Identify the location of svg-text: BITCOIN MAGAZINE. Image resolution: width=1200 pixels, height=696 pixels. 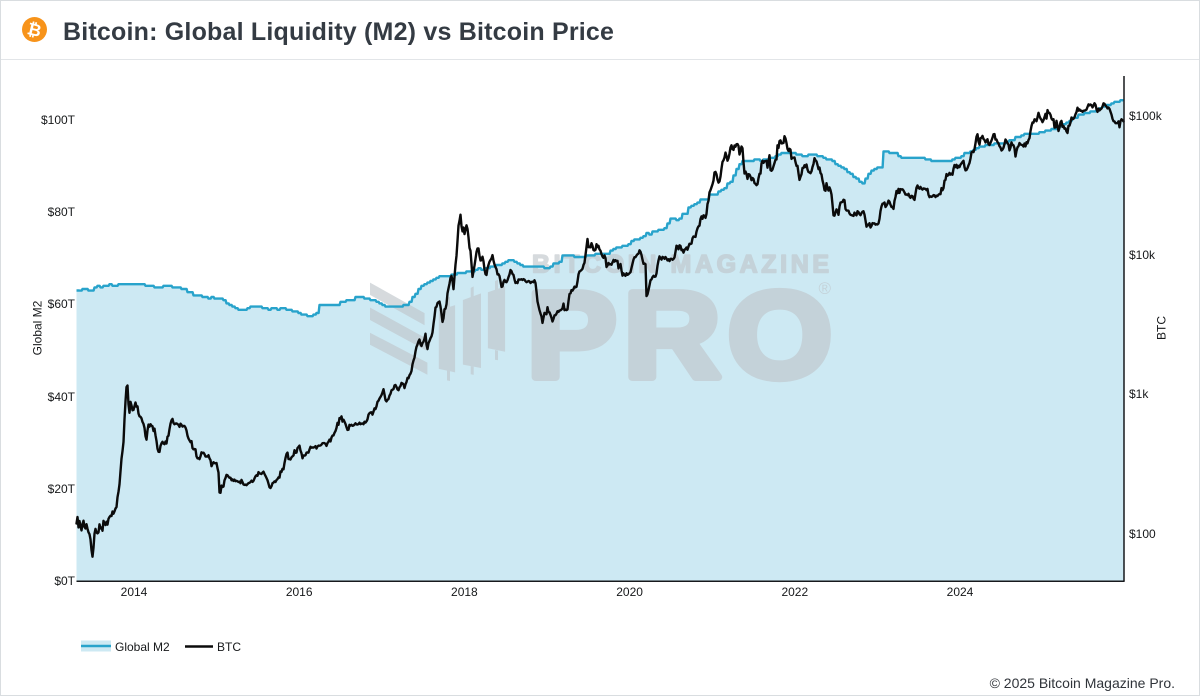
(682, 265).